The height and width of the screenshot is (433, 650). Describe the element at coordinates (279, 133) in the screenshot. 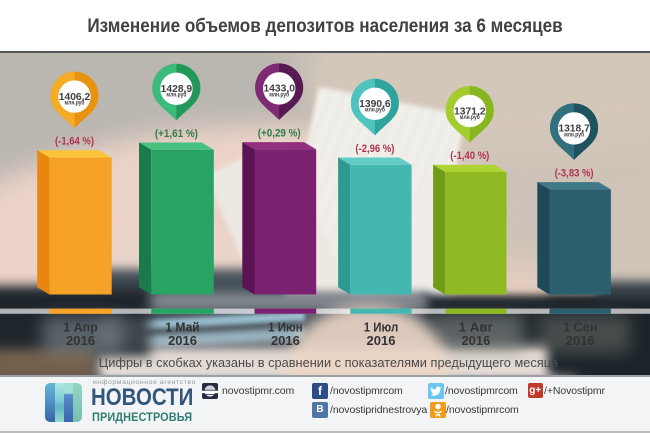

I see `svg-text: (+0,29 %)` at that location.